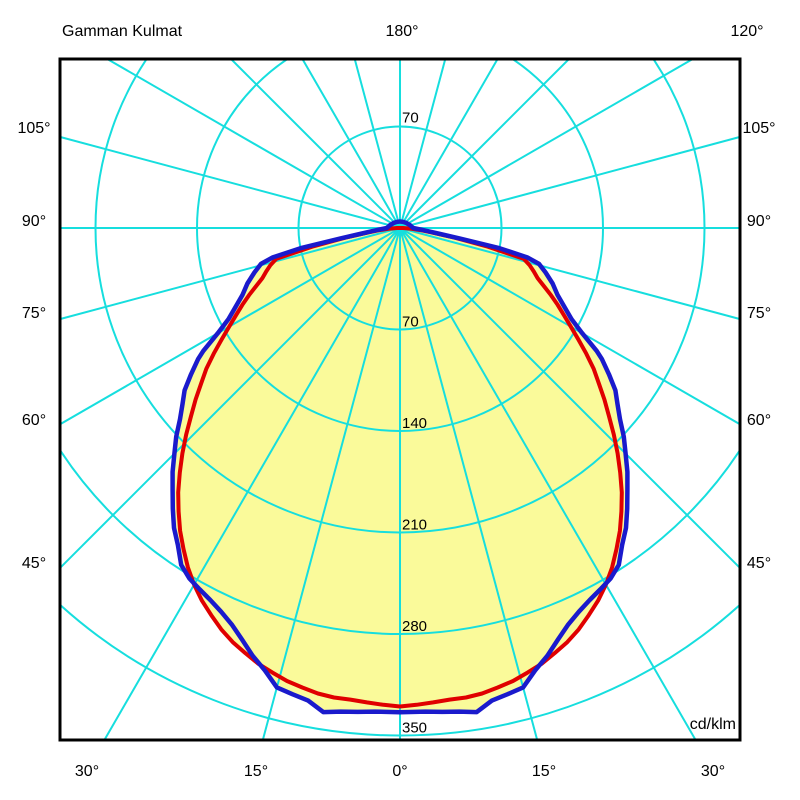 The image size is (800, 800). What do you see at coordinates (759, 563) in the screenshot?
I see `angle-label-right: 45°` at bounding box center [759, 563].